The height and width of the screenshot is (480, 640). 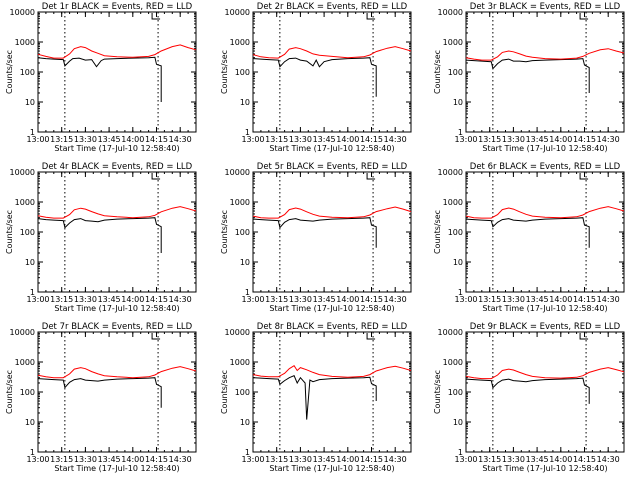 I want to click on panel-title: Det 7r BLACK = Events, RED = LLD, so click(x=117, y=327).